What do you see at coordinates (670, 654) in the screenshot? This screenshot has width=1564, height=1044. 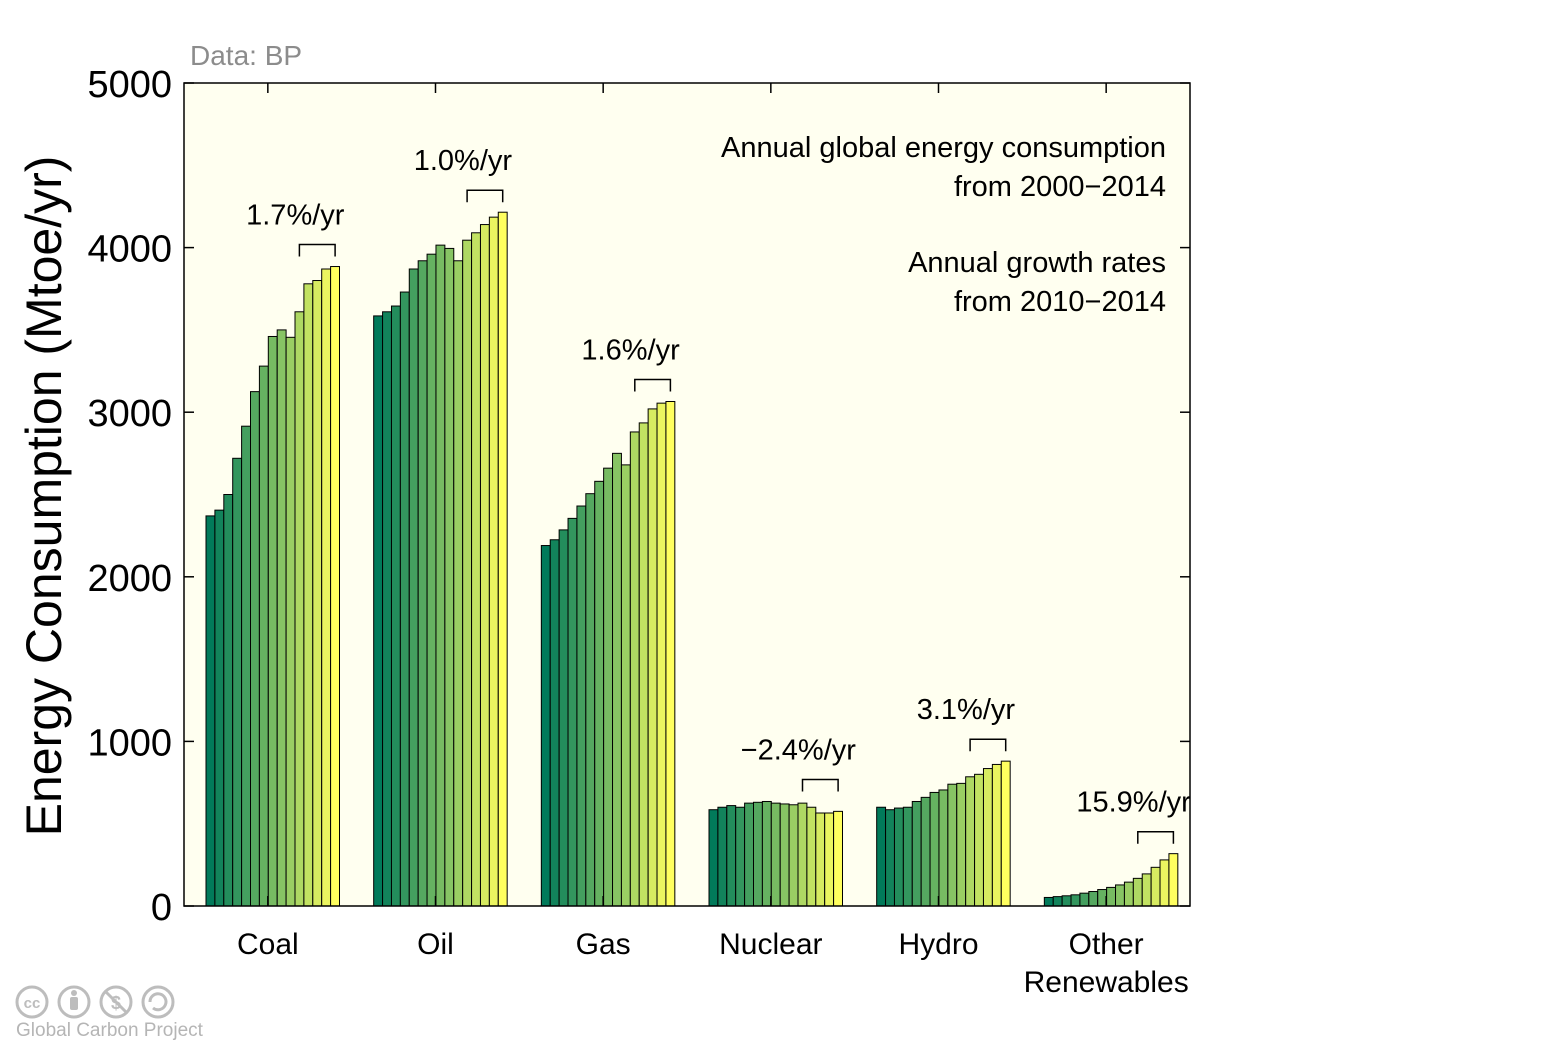 I see `bar-2-2014` at bounding box center [670, 654].